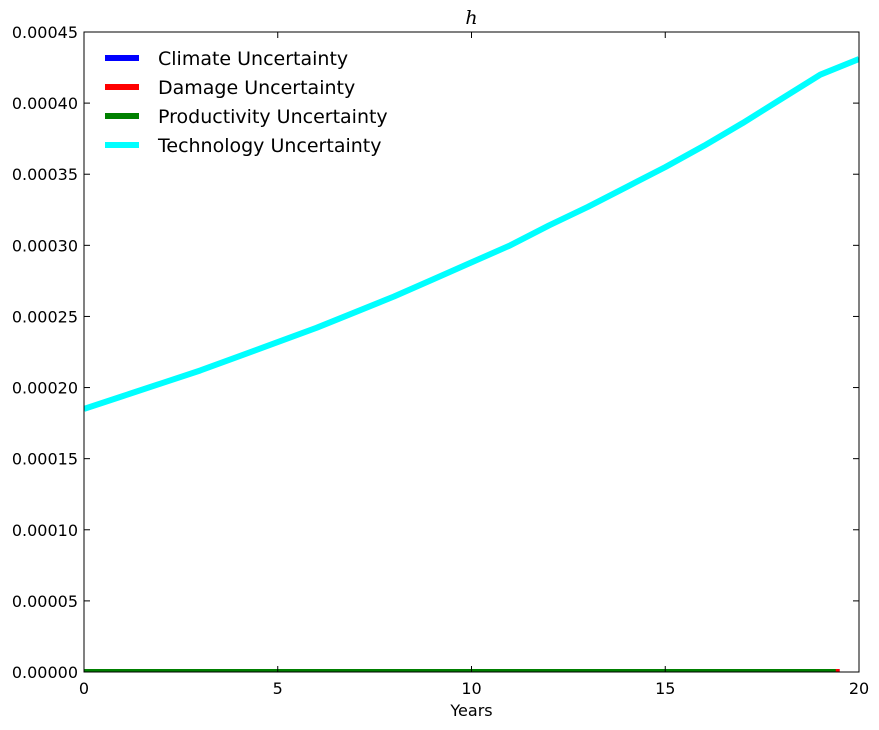  I want to click on x-tick-label: 10, so click(471, 688).